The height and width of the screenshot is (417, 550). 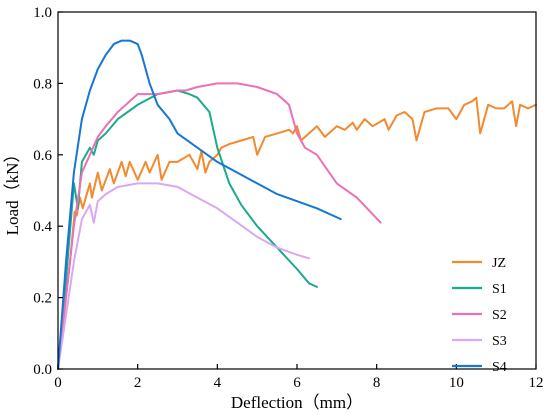 I want to click on y-axis-title: Load（kN）, so click(x=12, y=191).